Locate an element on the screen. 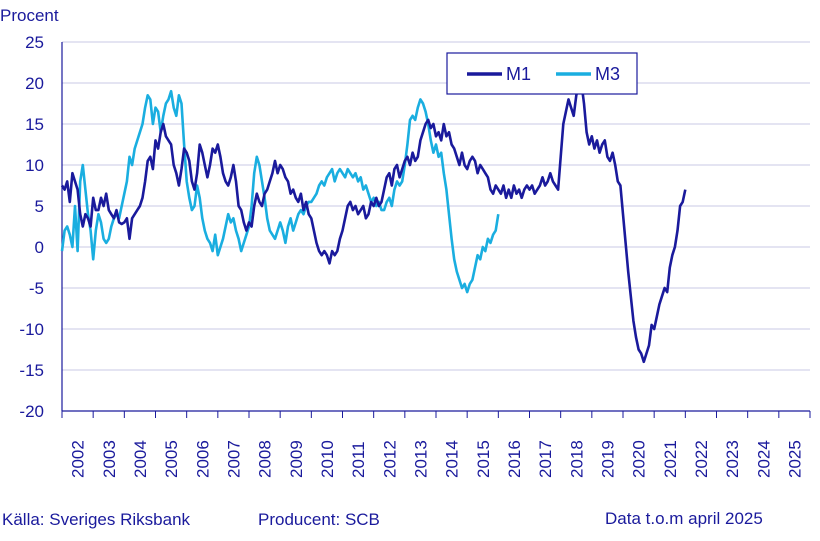 The width and height of the screenshot is (820, 541). y-tick-label: 25 is located at coordinates (34, 42).